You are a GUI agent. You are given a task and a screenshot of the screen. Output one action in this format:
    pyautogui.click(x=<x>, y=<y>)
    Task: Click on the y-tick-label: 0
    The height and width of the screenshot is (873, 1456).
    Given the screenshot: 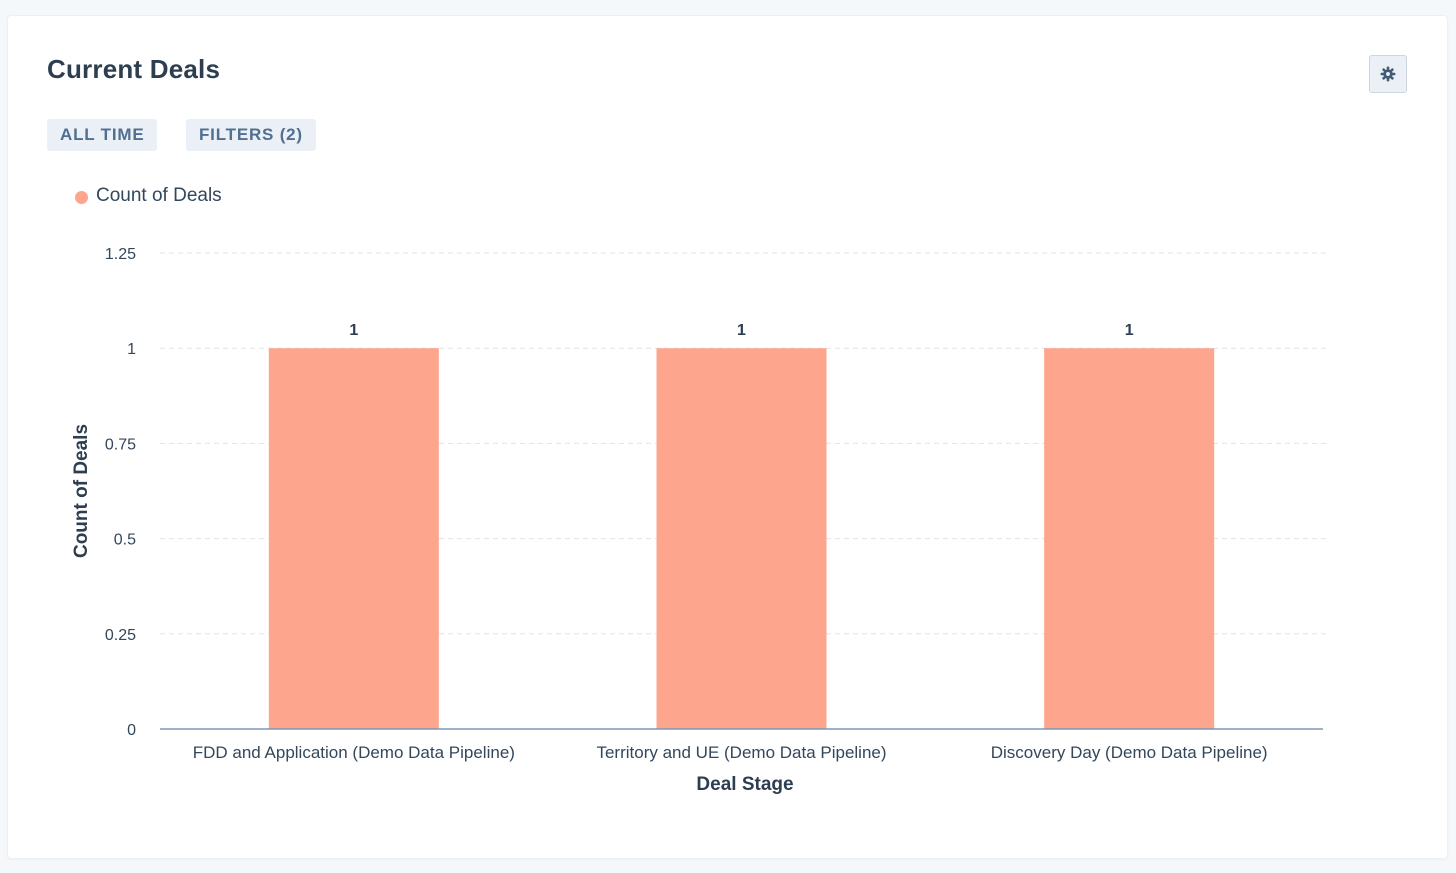 What is the action you would take?
    pyautogui.click(x=131, y=730)
    